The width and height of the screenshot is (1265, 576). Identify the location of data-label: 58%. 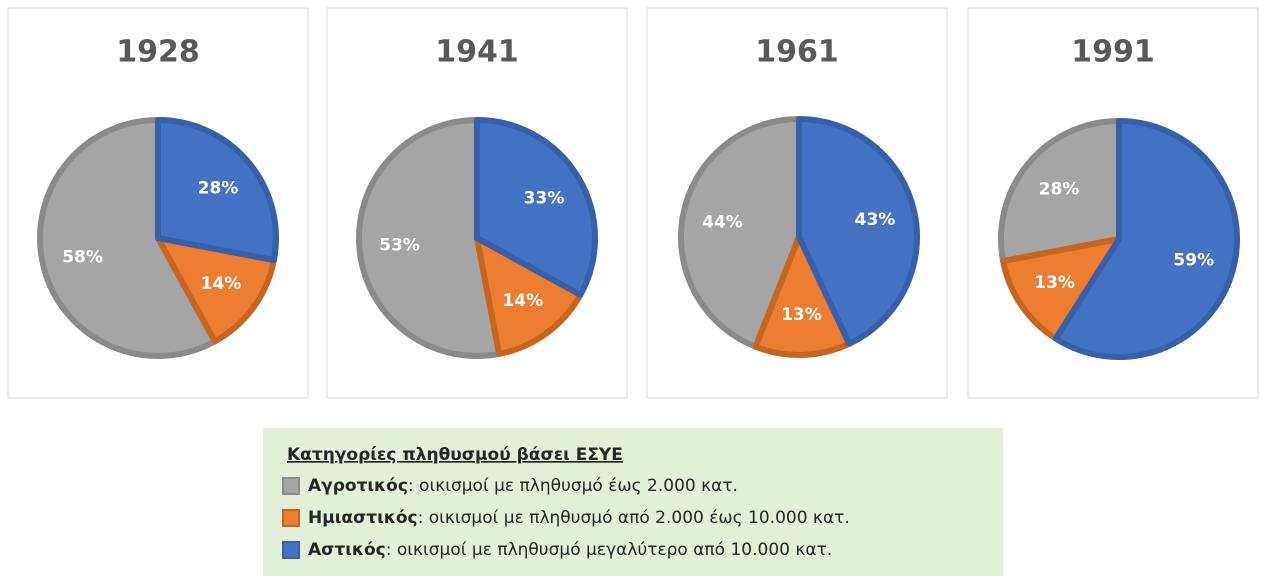
(82, 257).